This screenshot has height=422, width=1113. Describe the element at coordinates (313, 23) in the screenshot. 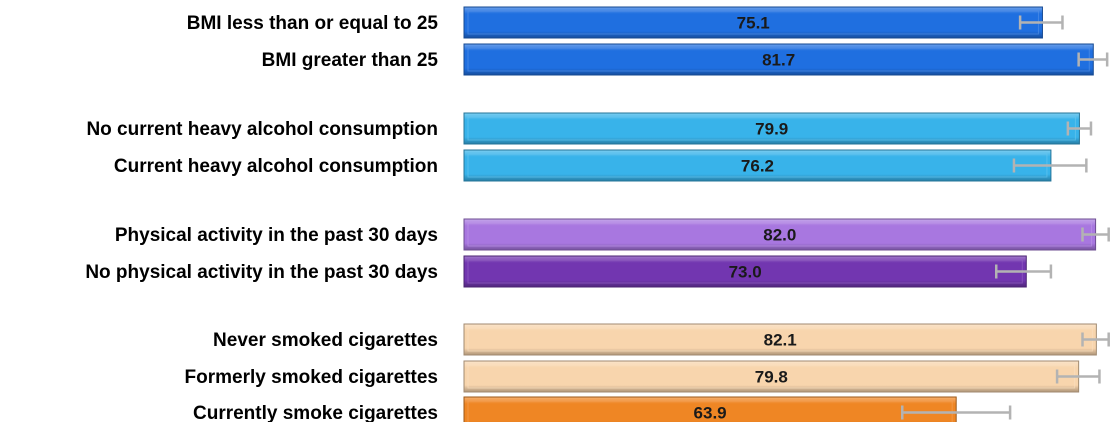

I see `category-label: BMI less than or equal to 25` at that location.